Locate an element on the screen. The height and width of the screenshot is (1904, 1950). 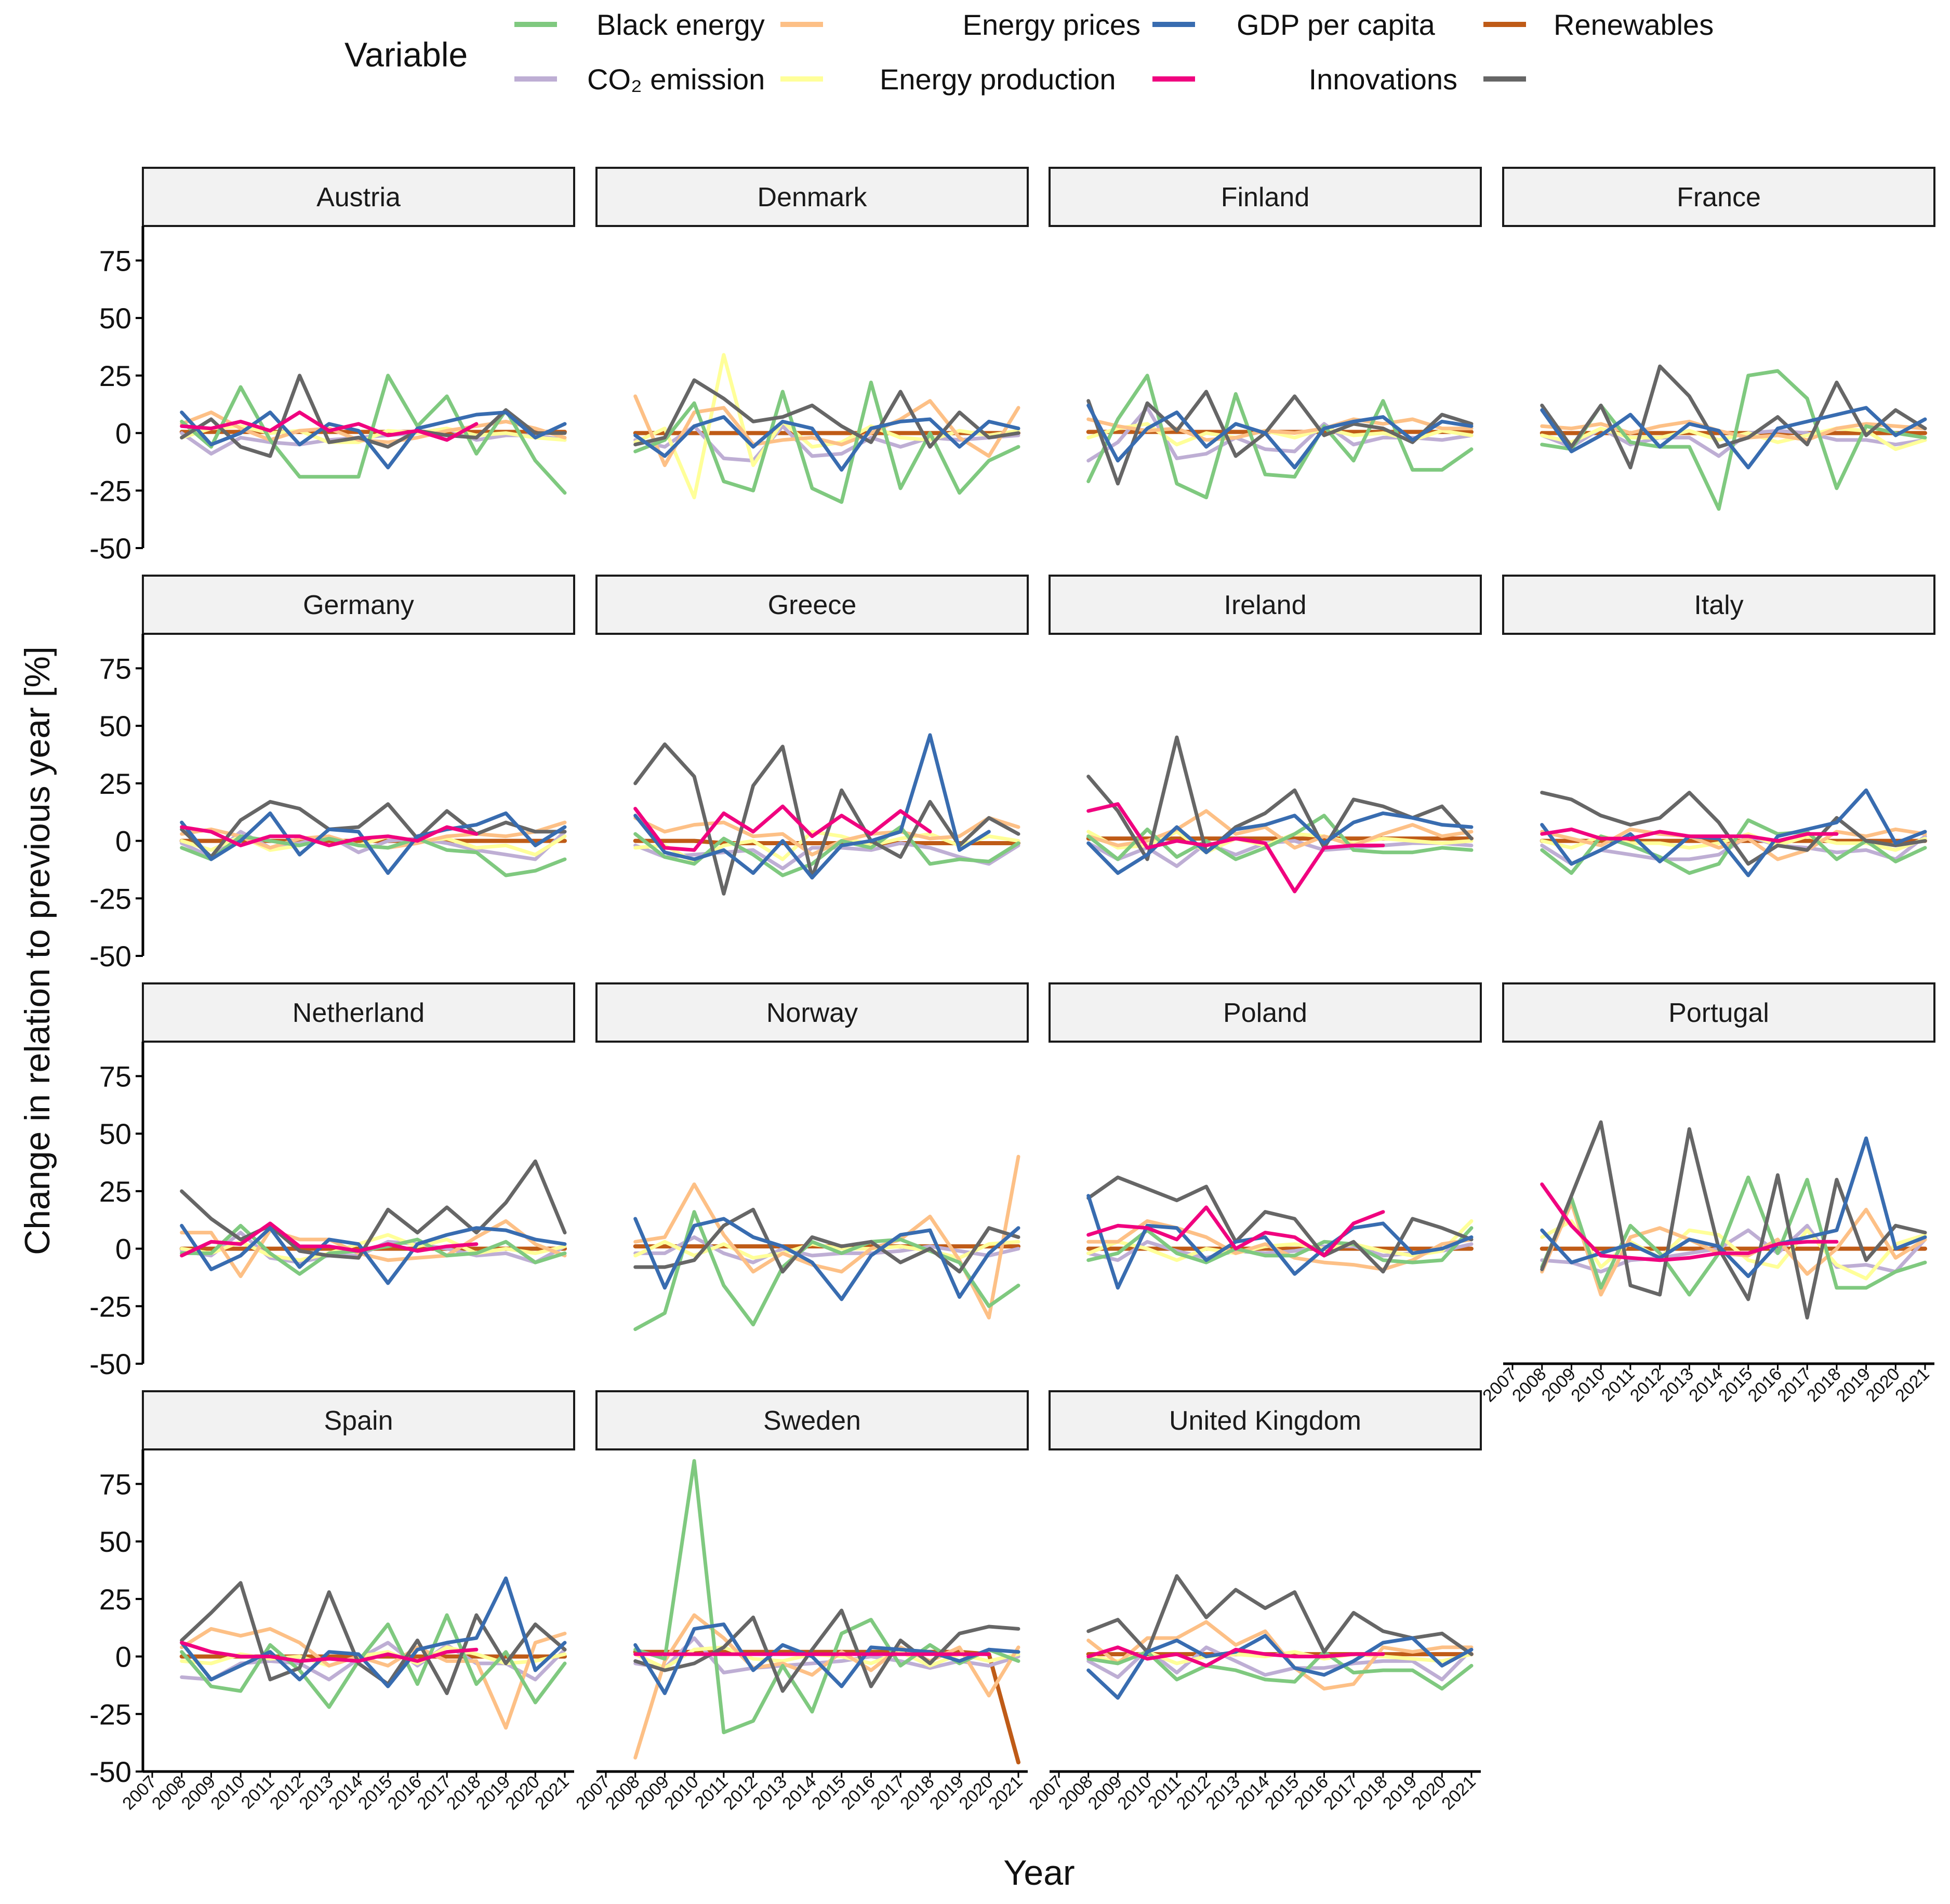
panel-title: Portugal is located at coordinates (1718, 1013).